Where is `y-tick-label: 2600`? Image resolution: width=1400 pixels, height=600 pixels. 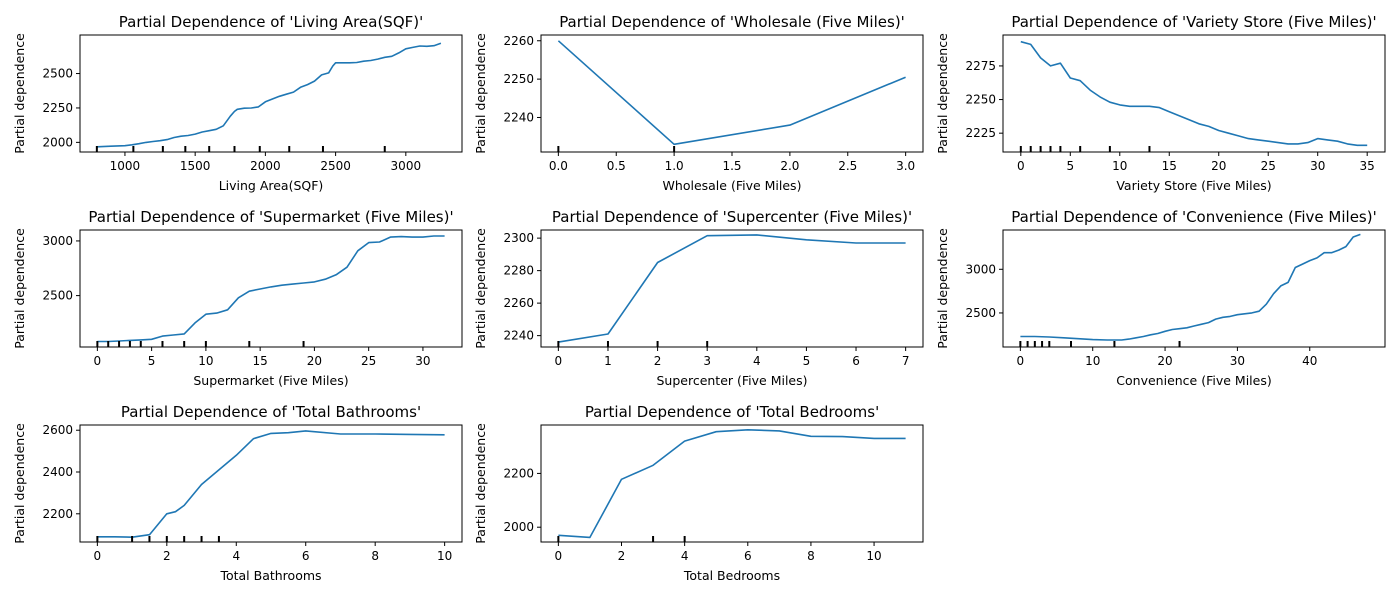
y-tick-label: 2600 is located at coordinates (57, 430).